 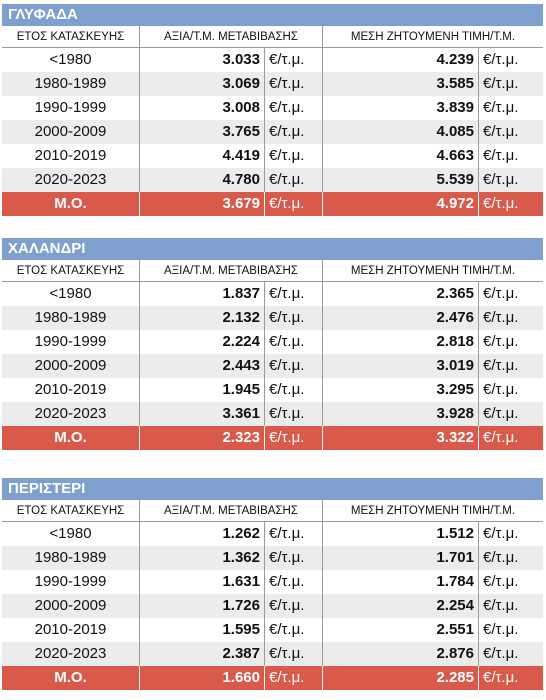 What do you see at coordinates (401, 414) in the screenshot?
I see `asking-price-cell: 3.928` at bounding box center [401, 414].